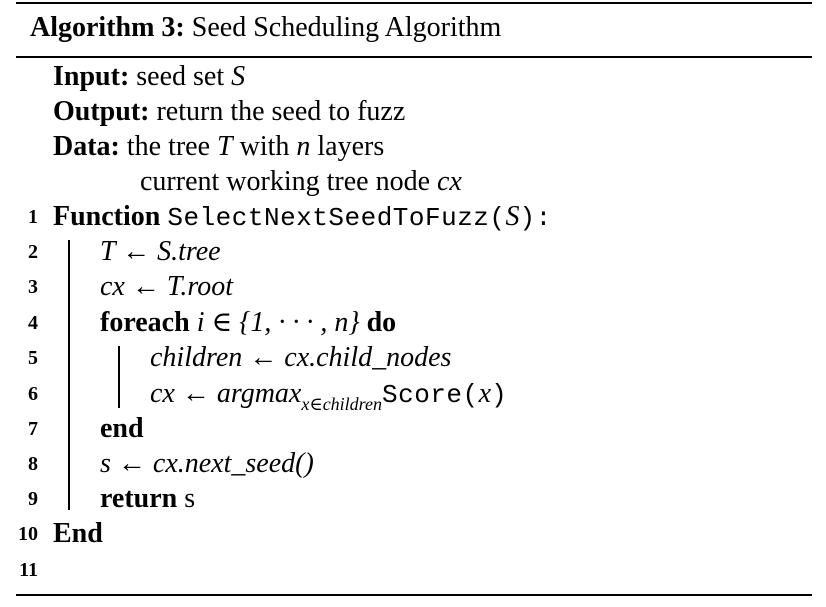 The image size is (826, 607). I want to click on code-line-8: s ← cx.next_seed(), so click(207, 463).